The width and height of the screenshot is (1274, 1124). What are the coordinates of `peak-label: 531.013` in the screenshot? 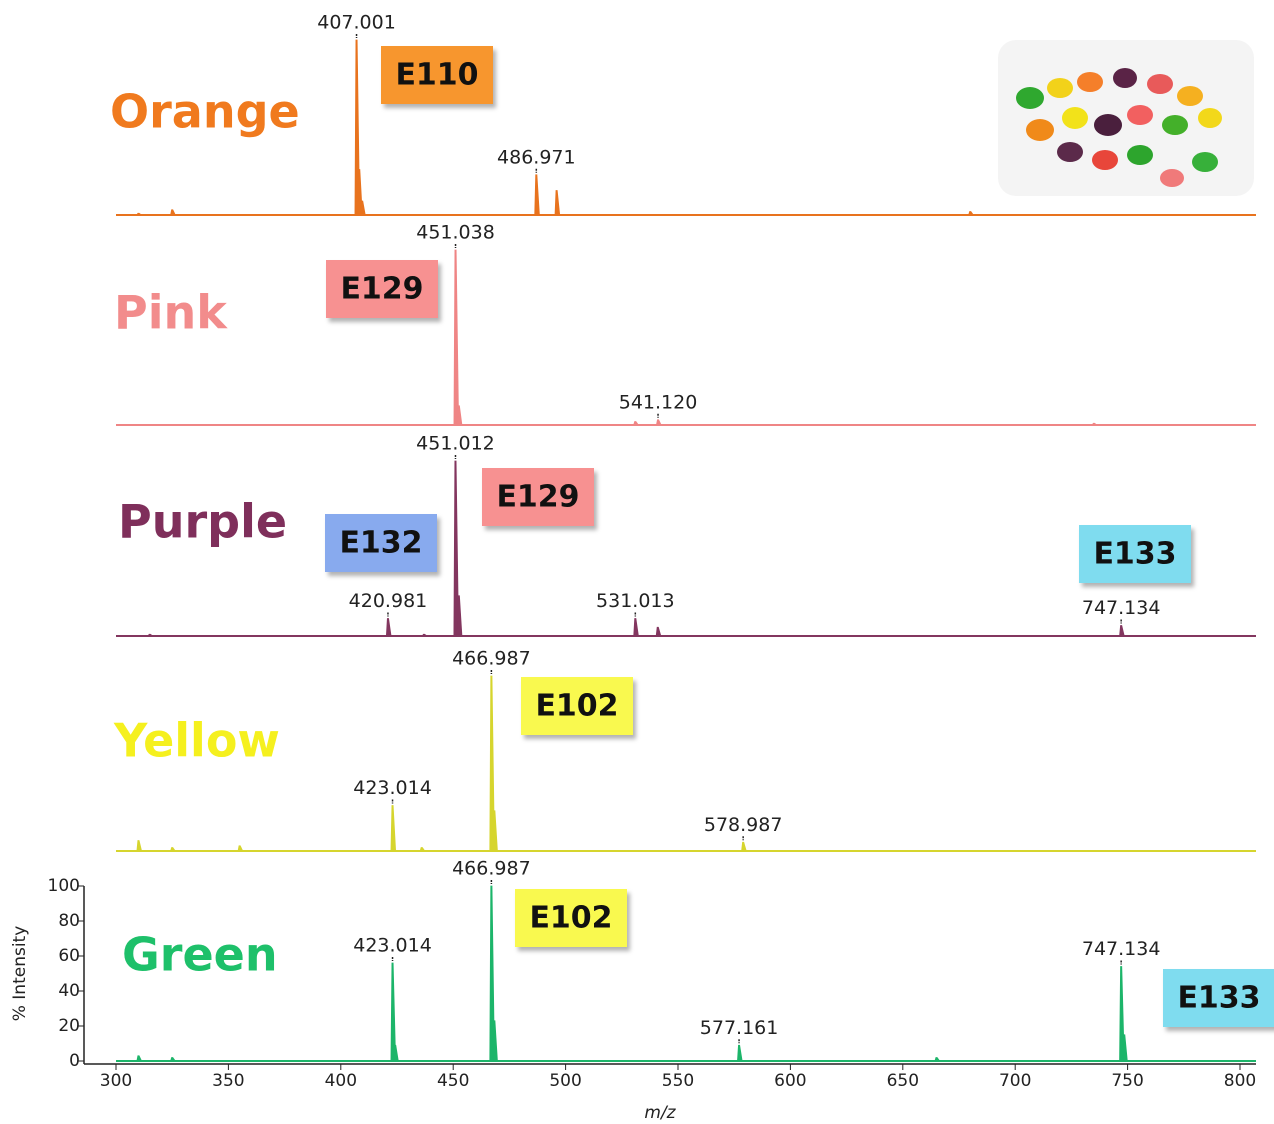 It's located at (635, 601).